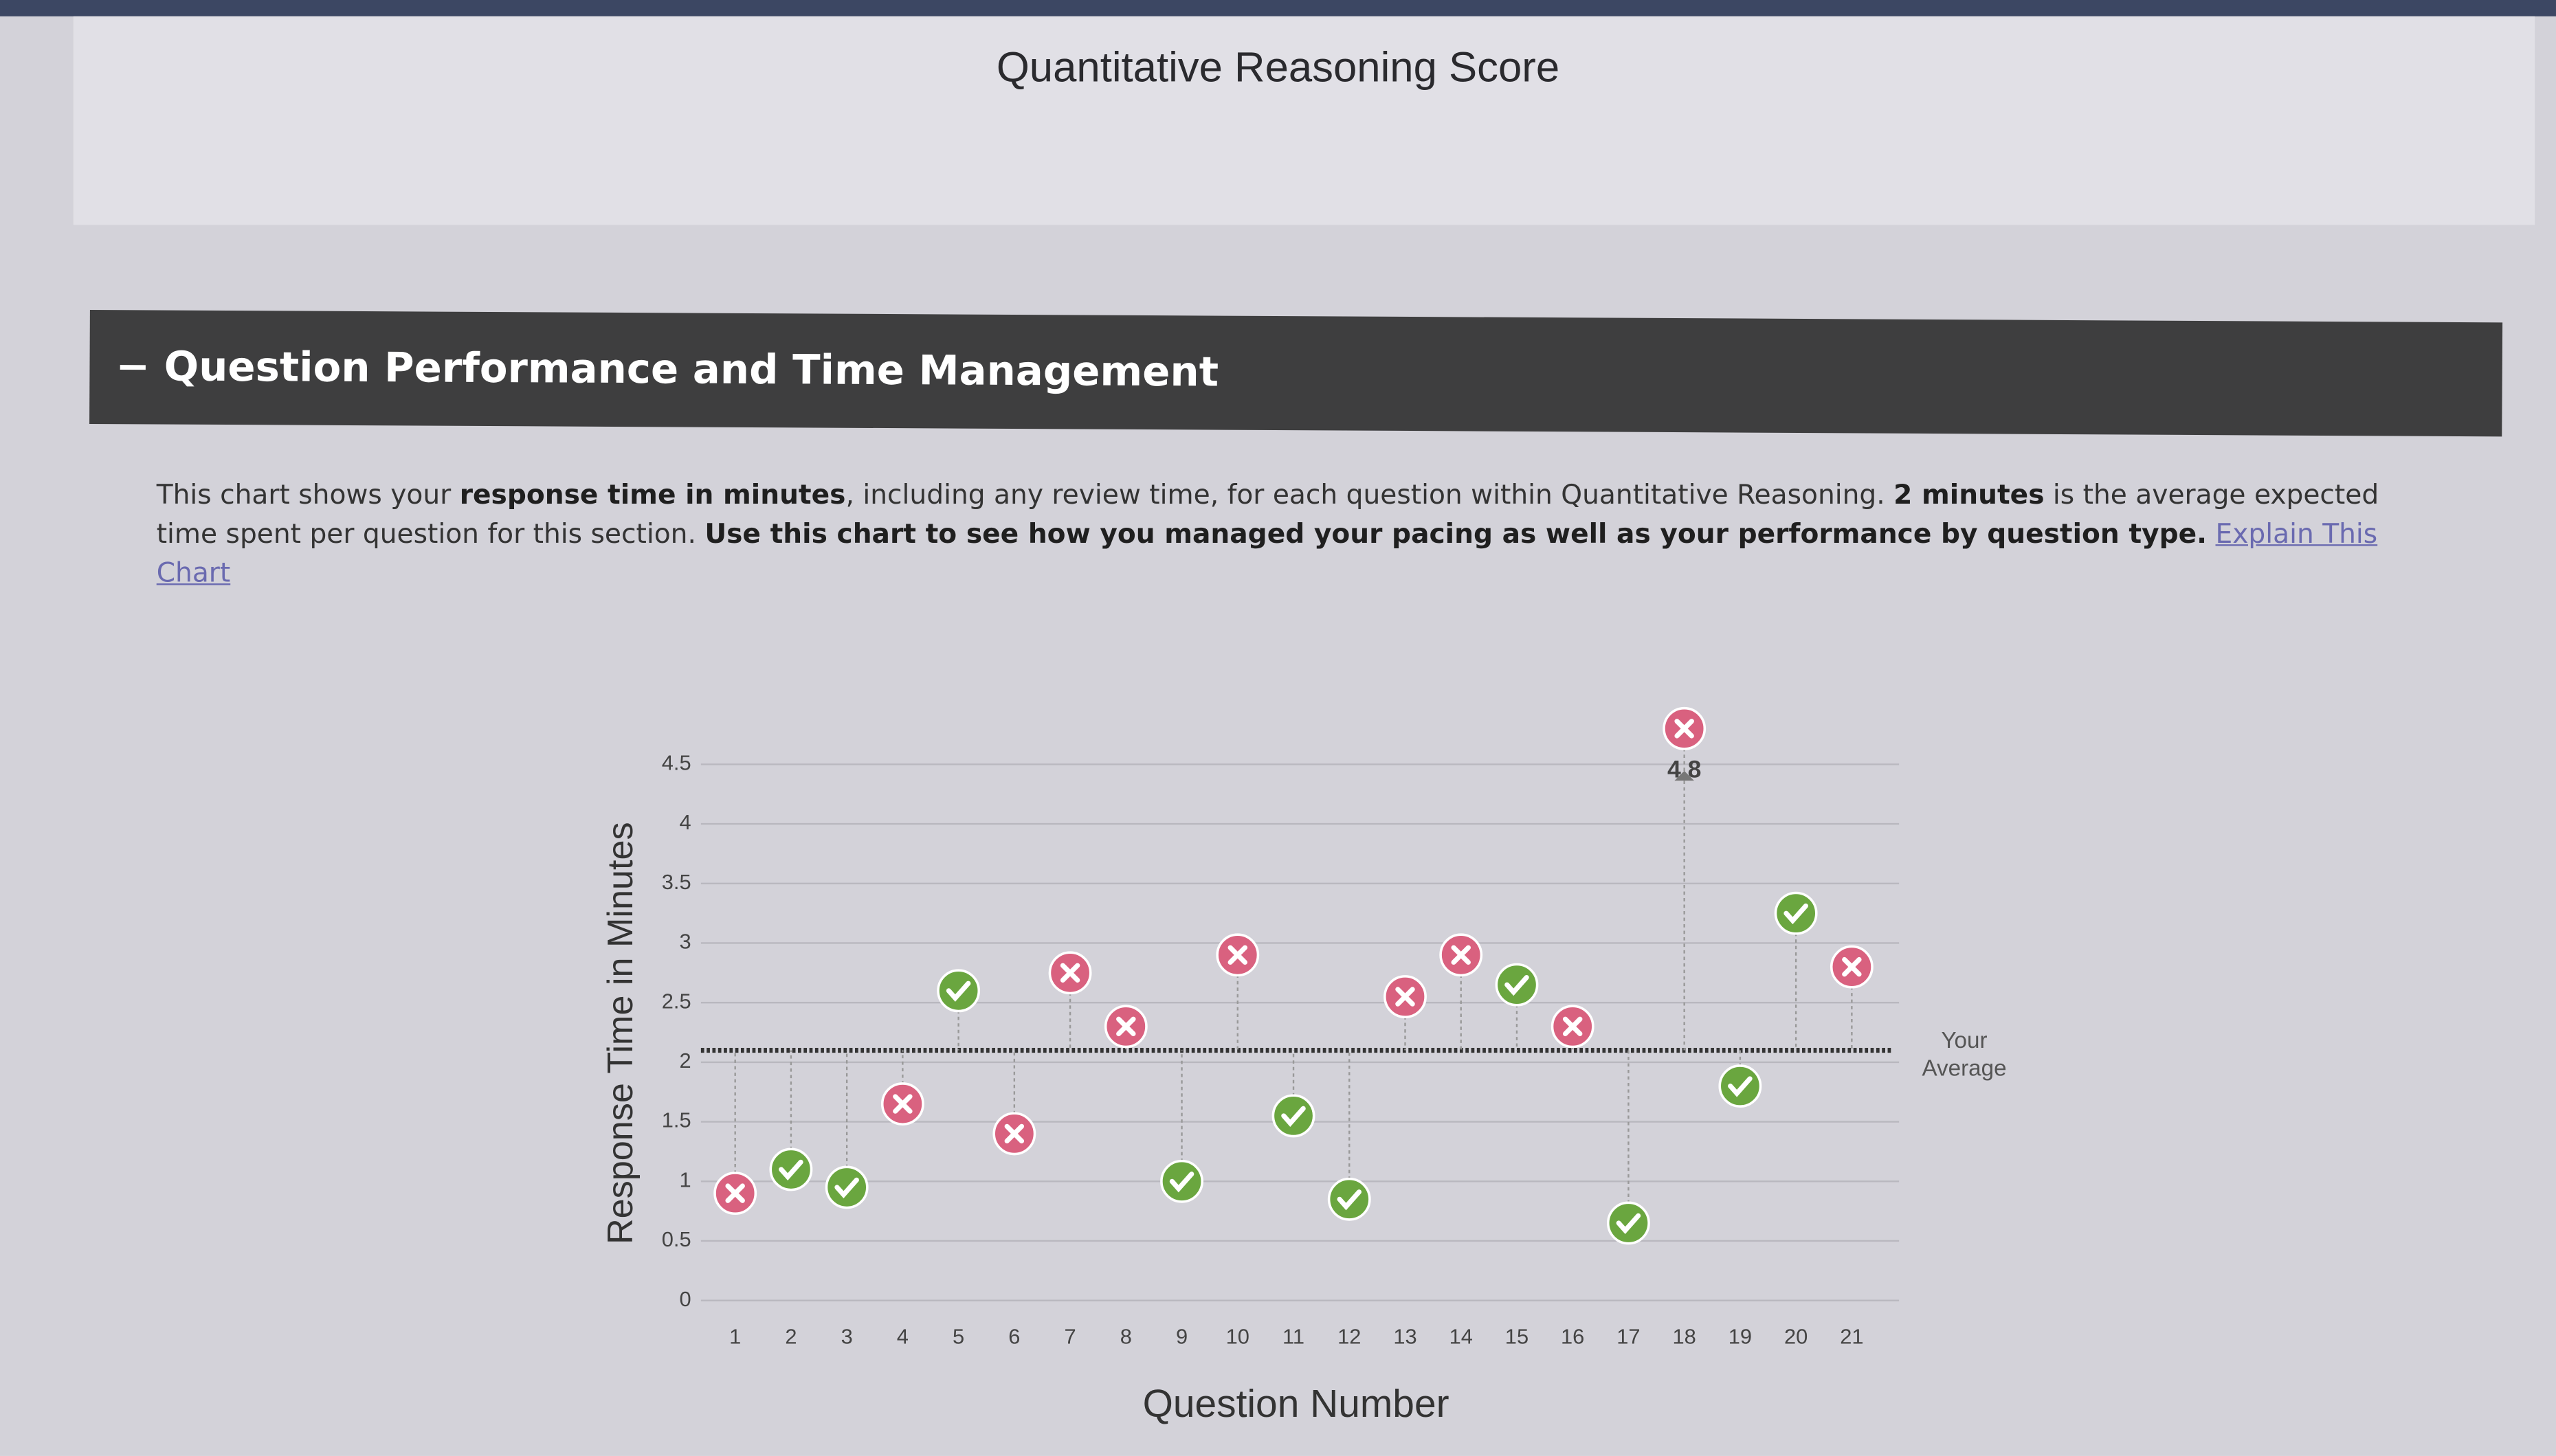 This screenshot has width=2556, height=1456. I want to click on y-axis-title: Response Time in Minutes, so click(621, 1033).